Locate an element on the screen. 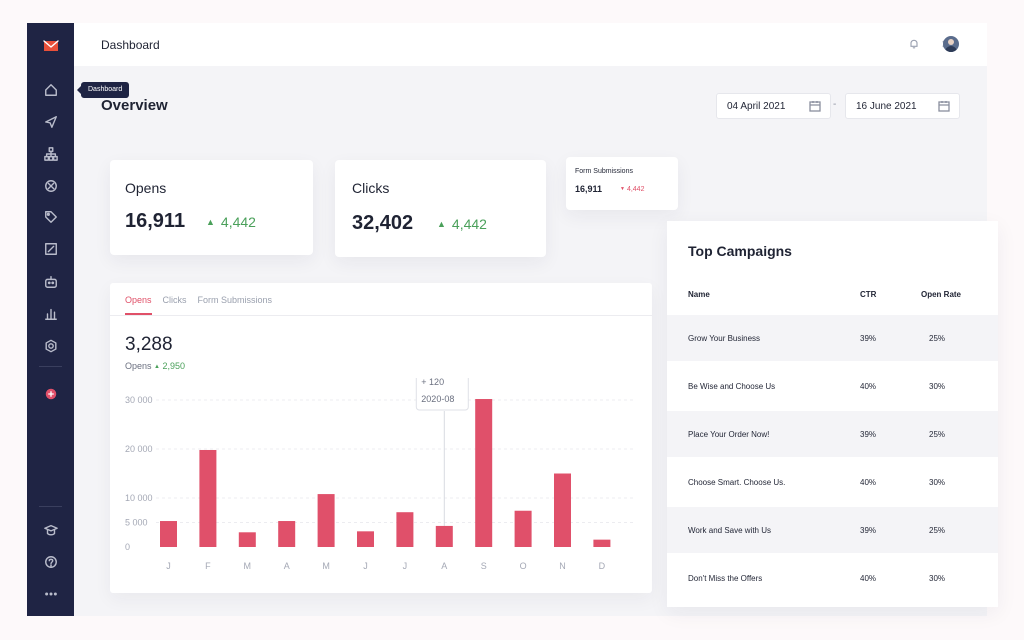  tab-clicks: Clicks is located at coordinates (174, 300).